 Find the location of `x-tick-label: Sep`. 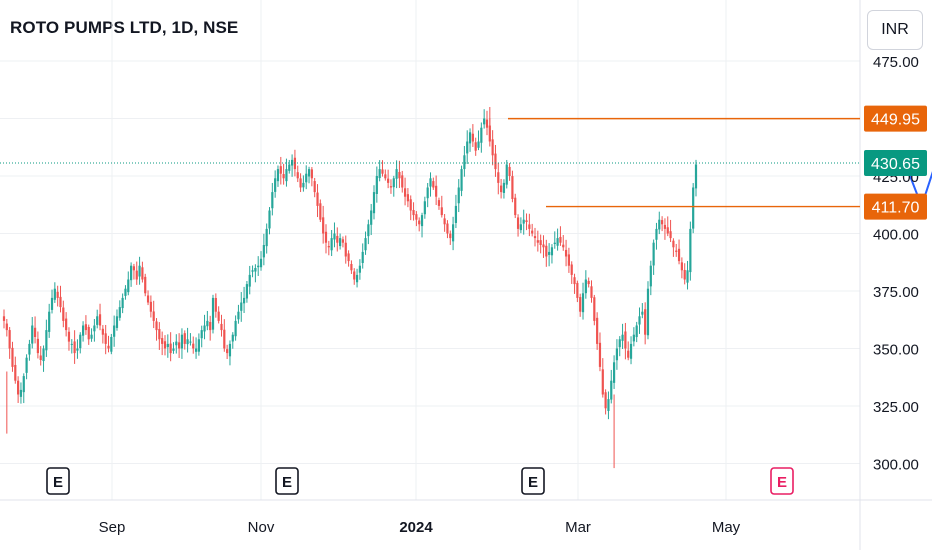

x-tick-label: Sep is located at coordinates (112, 527).